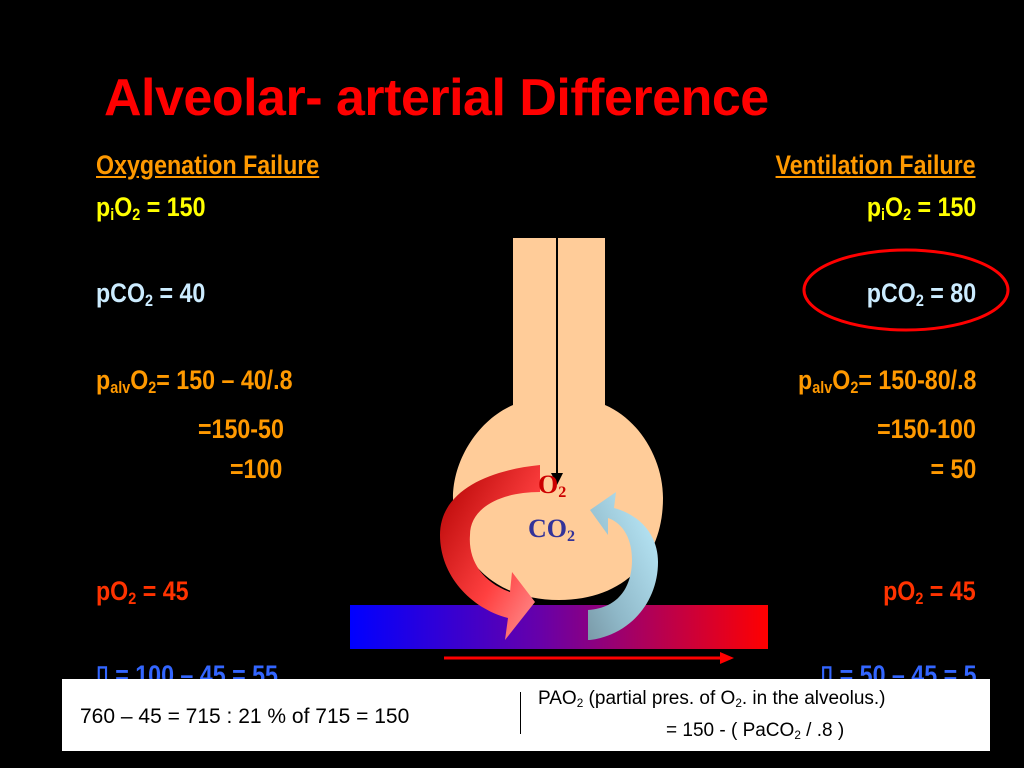 Image resolution: width=1024 pixels, height=768 pixels. What do you see at coordinates (151, 294) in the screenshot?
I see `left-pco2: pCO2 = 40` at bounding box center [151, 294].